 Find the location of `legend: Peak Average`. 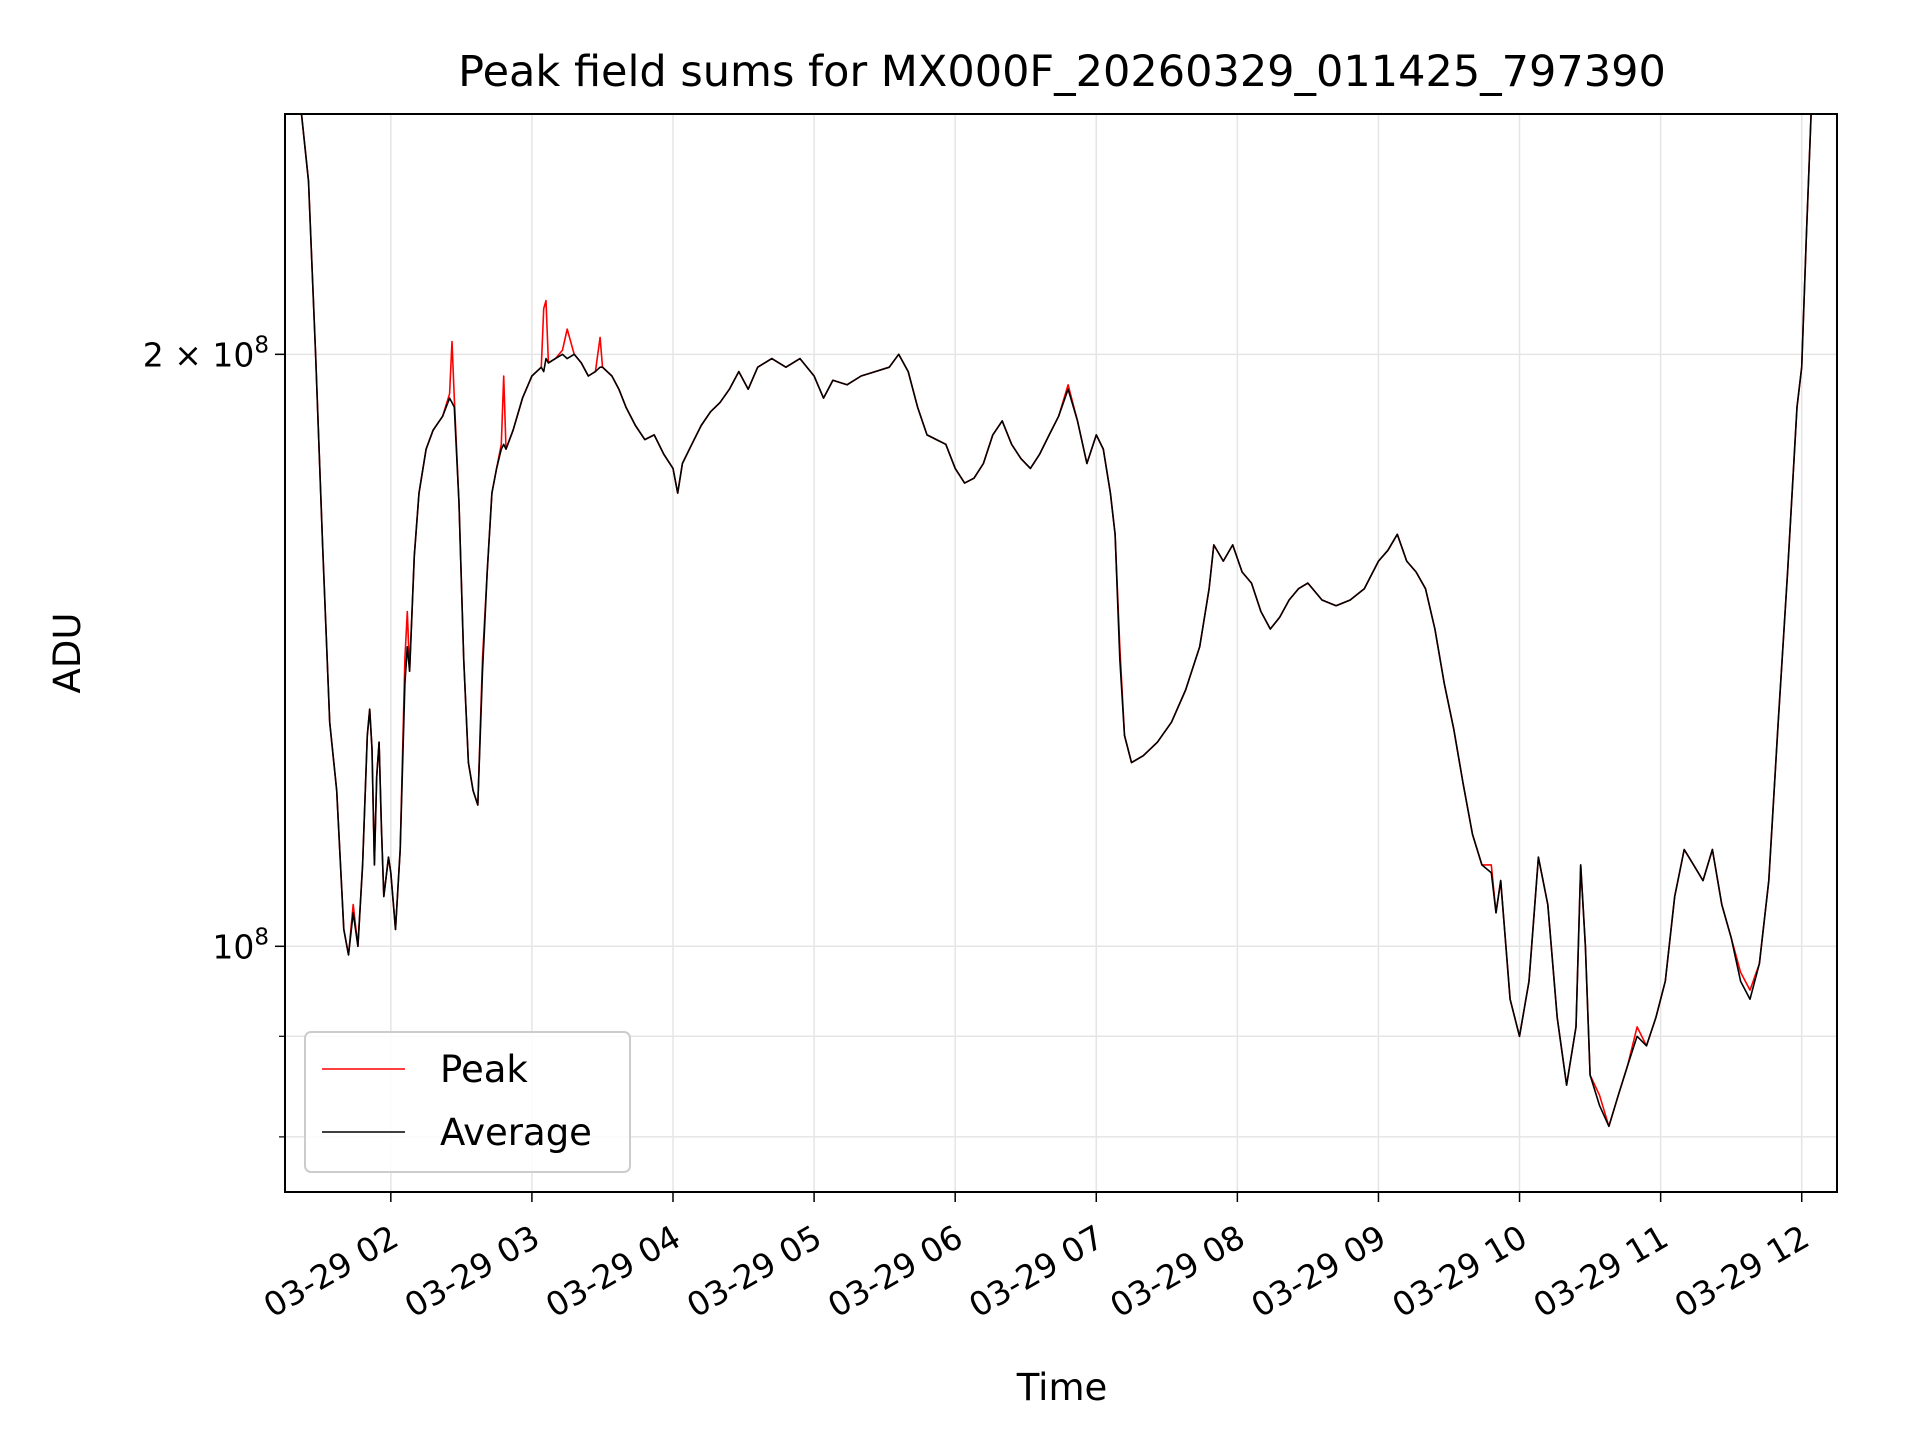

legend: Peak Average is located at coordinates (467, 1102).